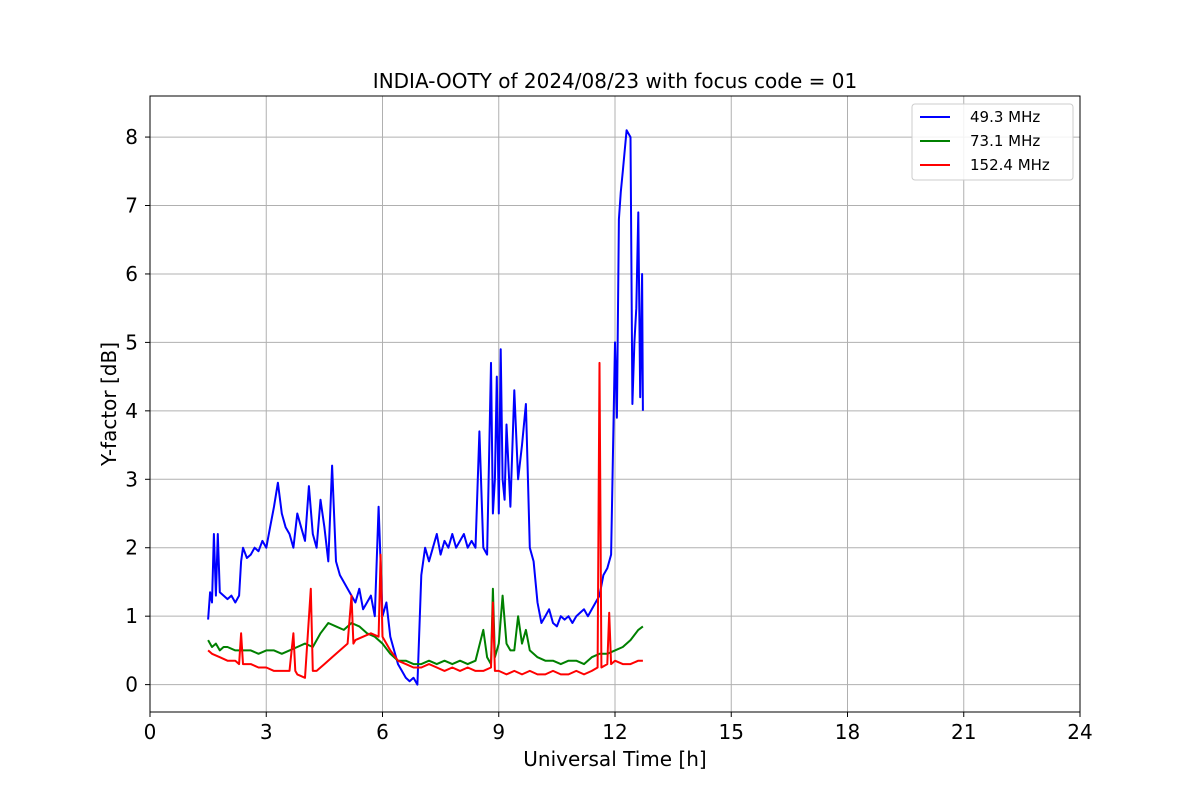 The image size is (1200, 800). I want to click on x-tick-label: 3, so click(266, 732).